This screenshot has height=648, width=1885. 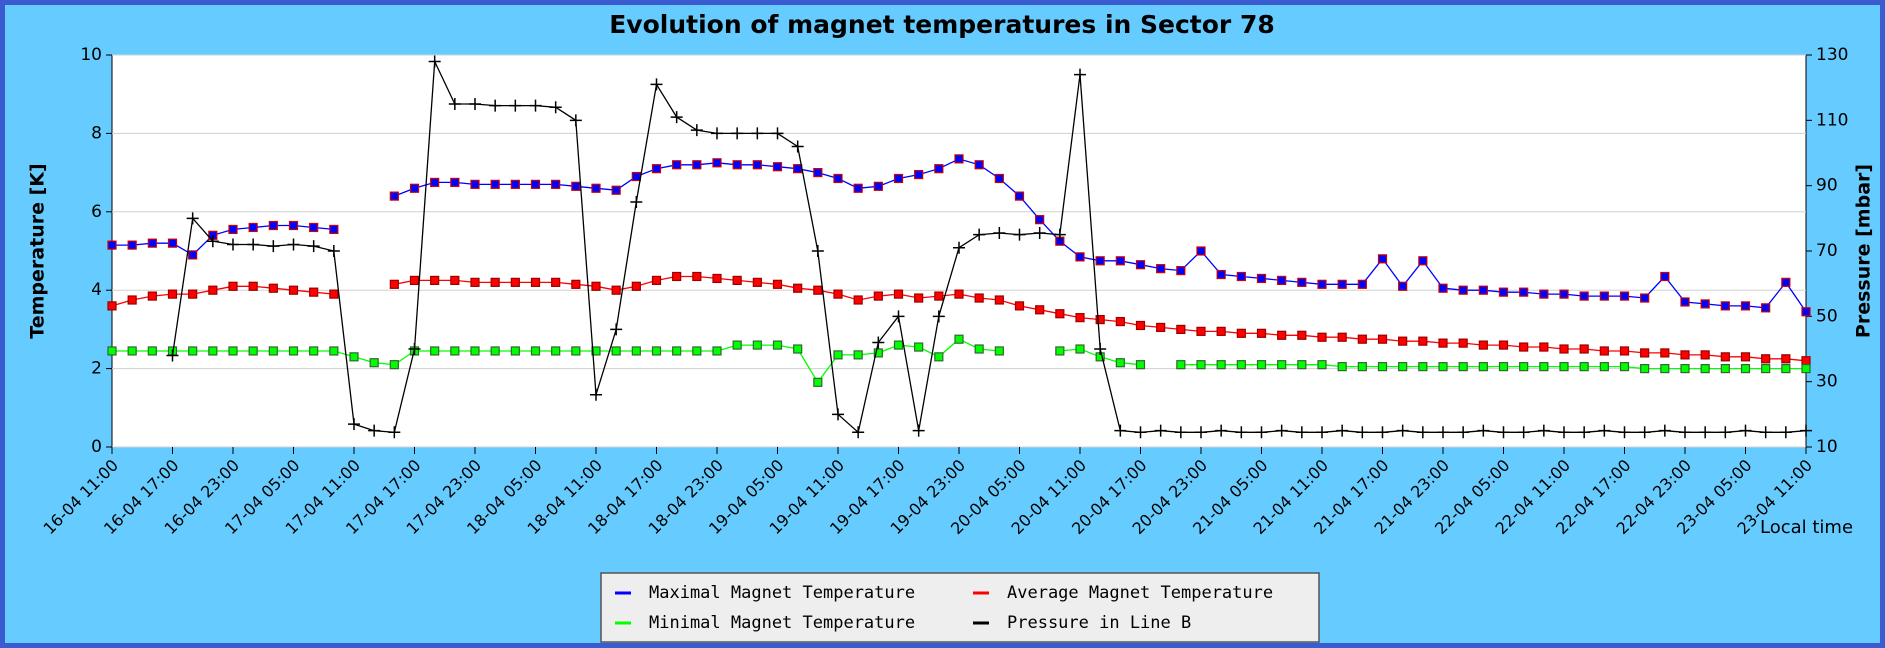 I want to click on y-axis-title: Temperature [K], so click(x=38, y=250).